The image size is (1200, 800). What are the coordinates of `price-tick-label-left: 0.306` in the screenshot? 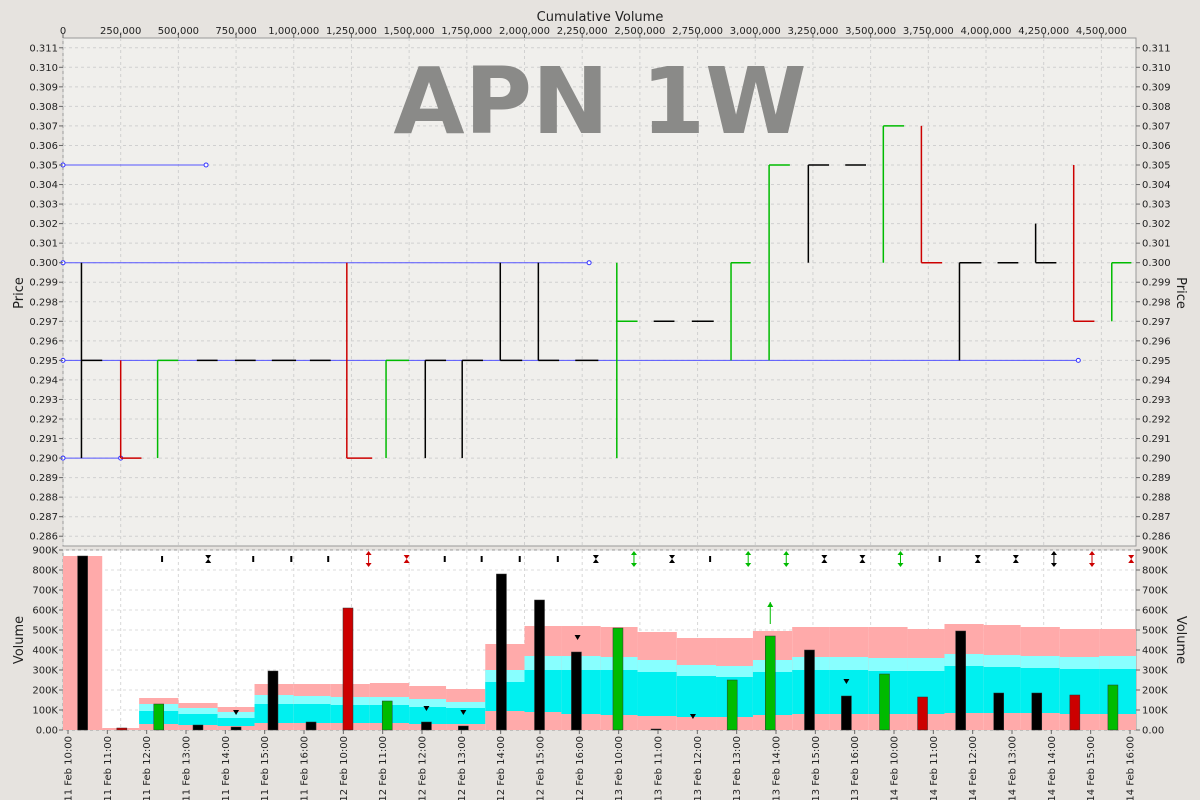 It's located at (43, 146).